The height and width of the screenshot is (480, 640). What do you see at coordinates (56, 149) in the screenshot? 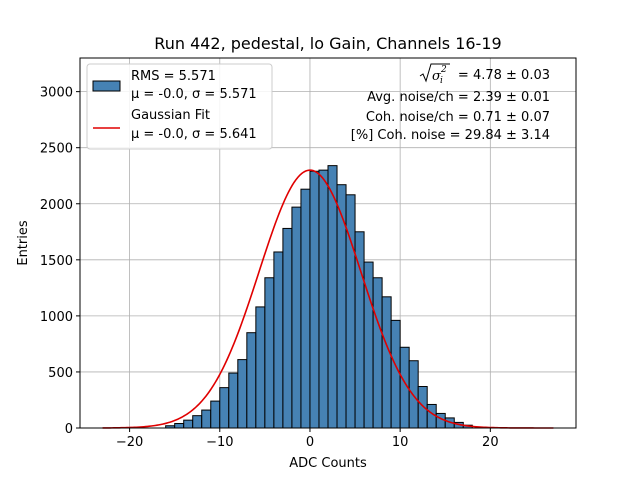
I see `y-tick-label: 2500` at bounding box center [56, 149].